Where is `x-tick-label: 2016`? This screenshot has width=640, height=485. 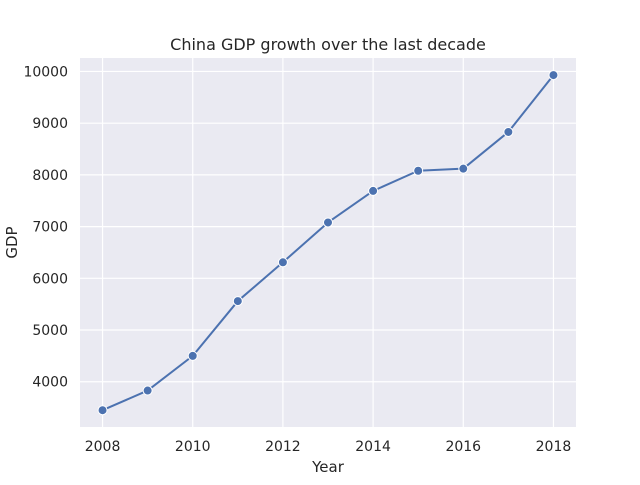
x-tick-label: 2016 is located at coordinates (463, 447).